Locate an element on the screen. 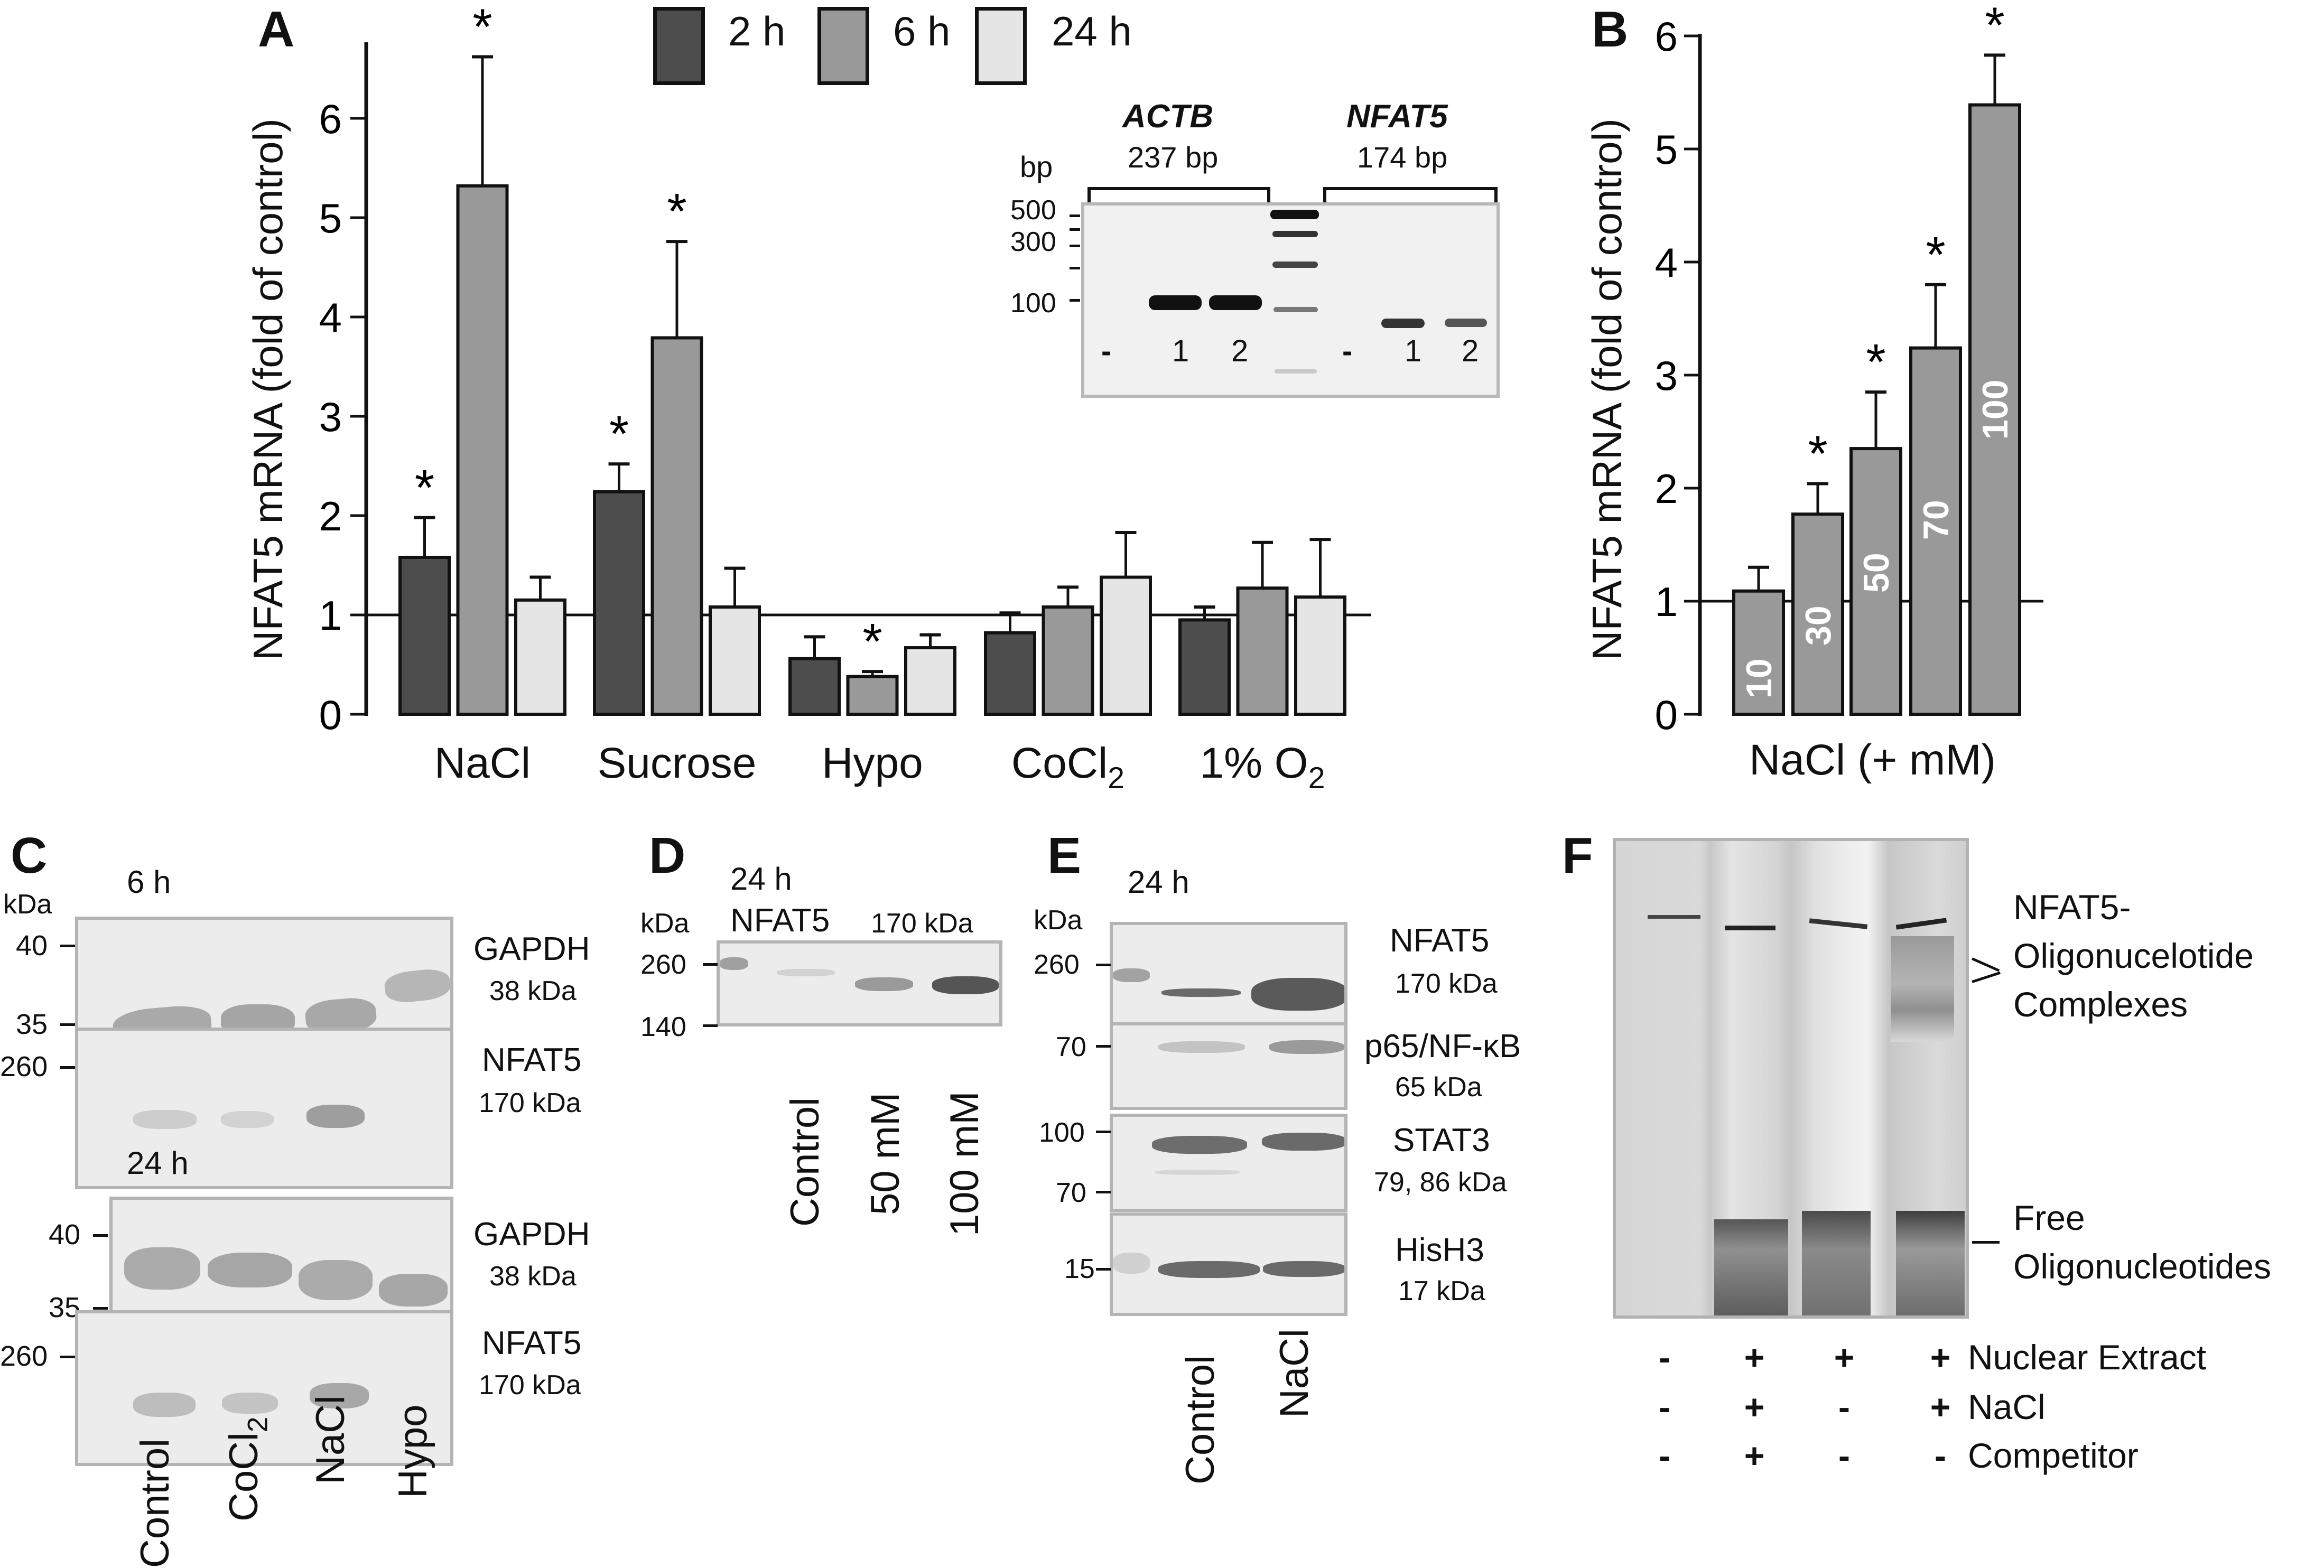 Image resolution: width=2324 pixels, height=1568 pixels. y-tick-label: 1 is located at coordinates (330, 615).